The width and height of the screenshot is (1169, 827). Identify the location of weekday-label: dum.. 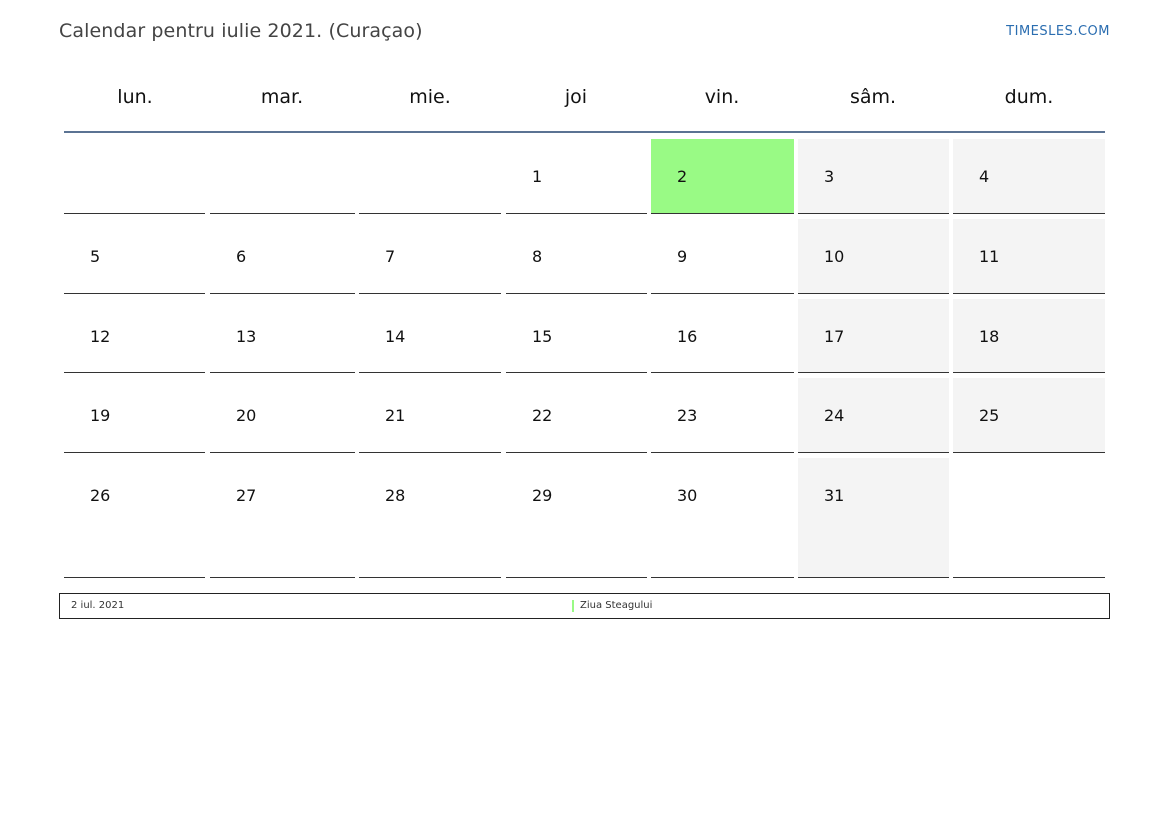
(1029, 97).